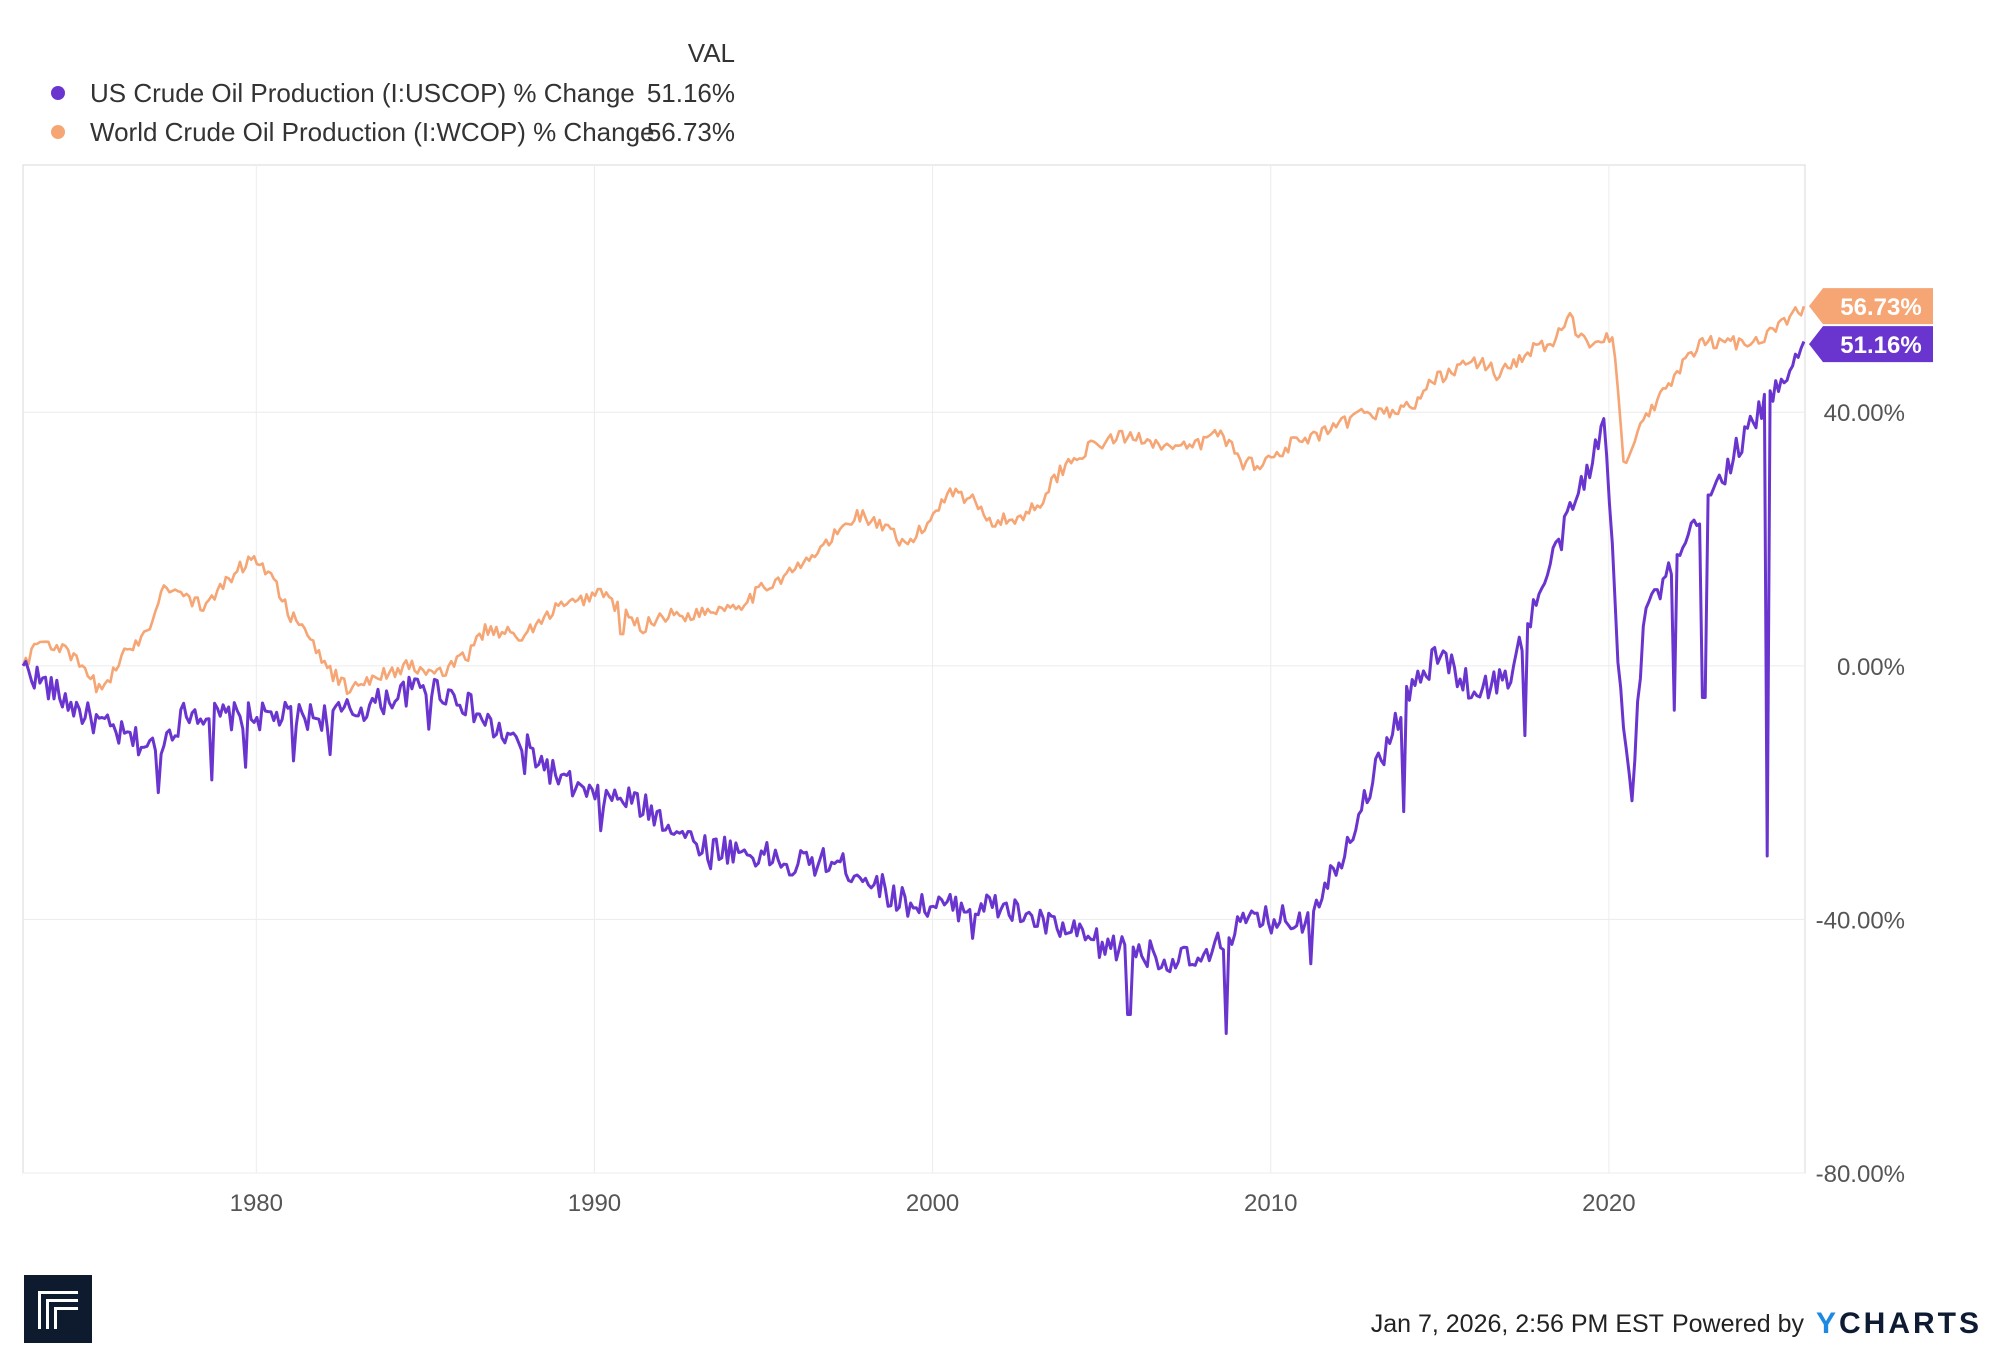 This screenshot has height=1359, width=2000. I want to click on end-value-badges: 51.16% 56.73%, so click(1871, 325).